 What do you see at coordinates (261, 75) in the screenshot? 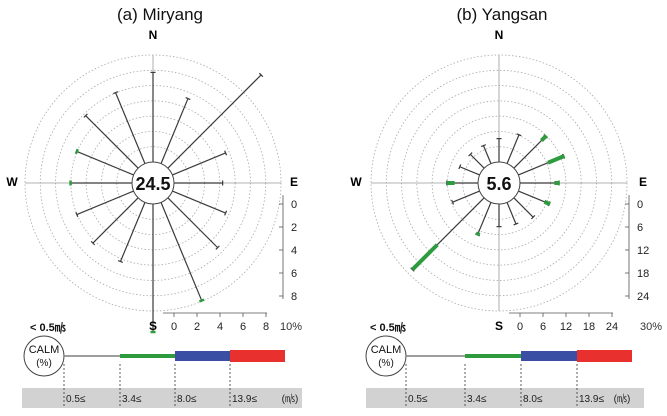
I see `petal-tip-ne` at bounding box center [261, 75].